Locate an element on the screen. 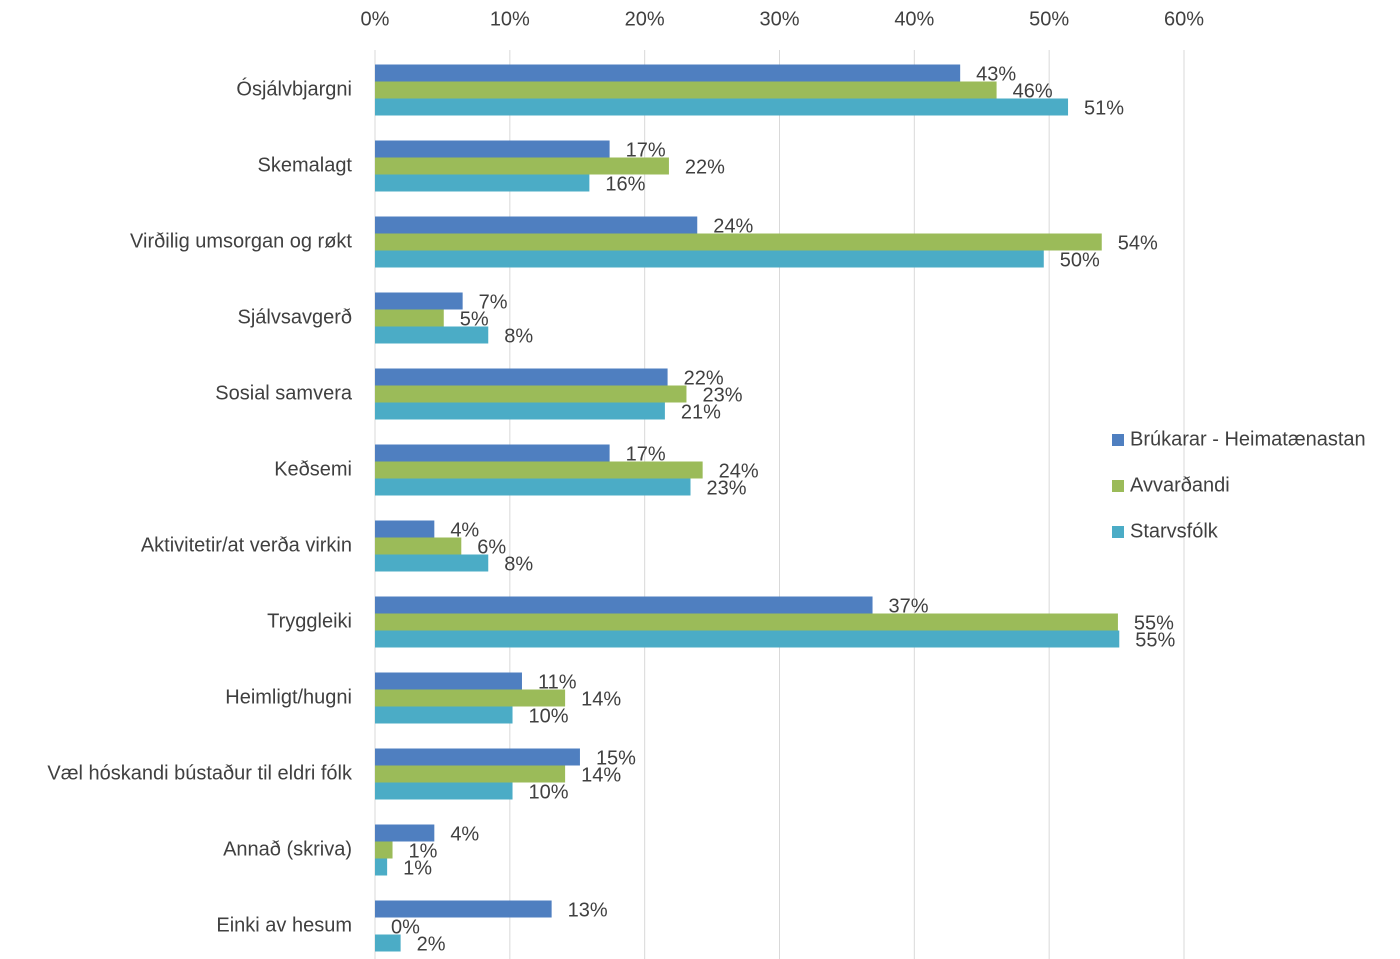 This screenshot has width=1400, height=959. y-tick-label: Ósjálvbjargni is located at coordinates (294, 88).